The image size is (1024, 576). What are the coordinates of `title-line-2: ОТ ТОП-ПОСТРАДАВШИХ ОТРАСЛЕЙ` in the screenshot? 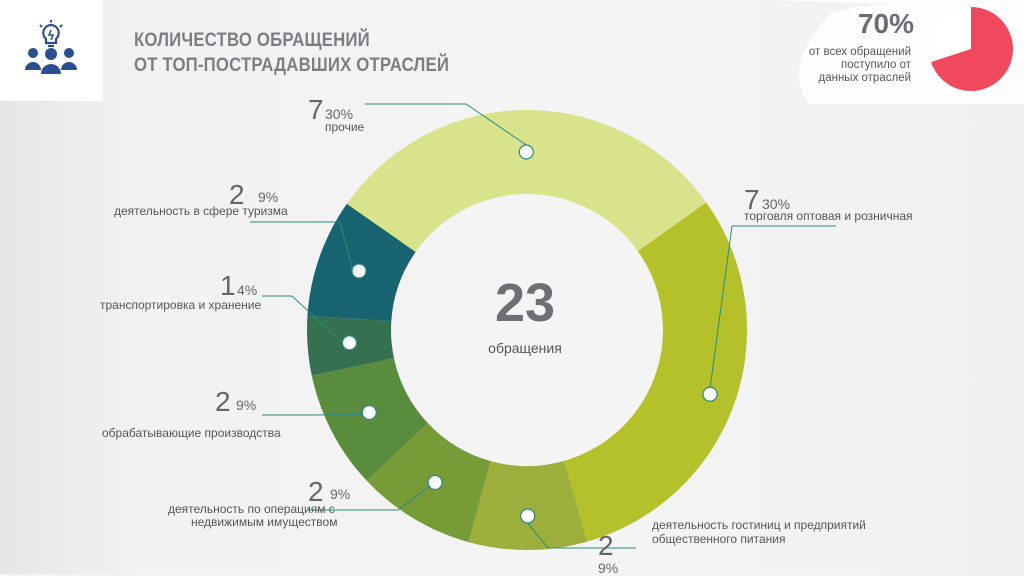 It's located at (292, 65).